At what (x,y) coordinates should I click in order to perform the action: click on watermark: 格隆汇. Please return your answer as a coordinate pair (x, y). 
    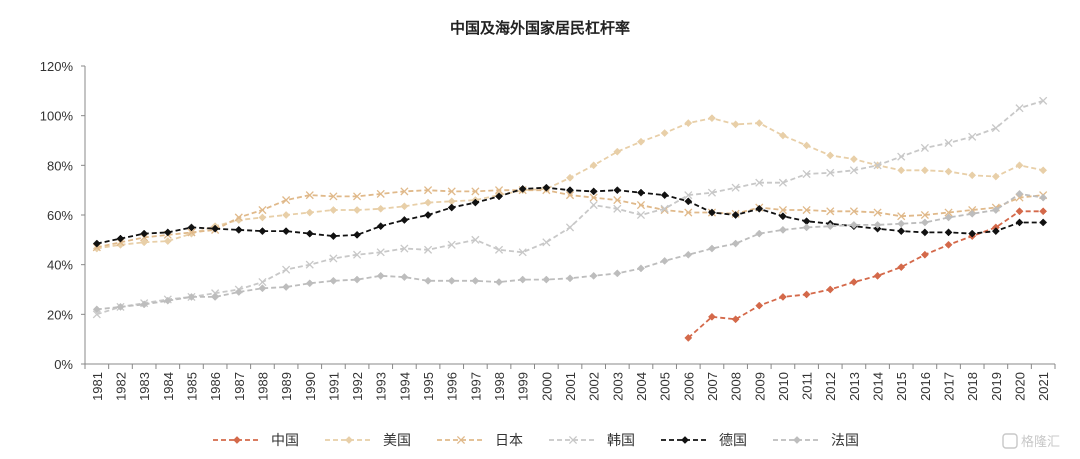
    Looking at the image, I should click on (1031, 441).